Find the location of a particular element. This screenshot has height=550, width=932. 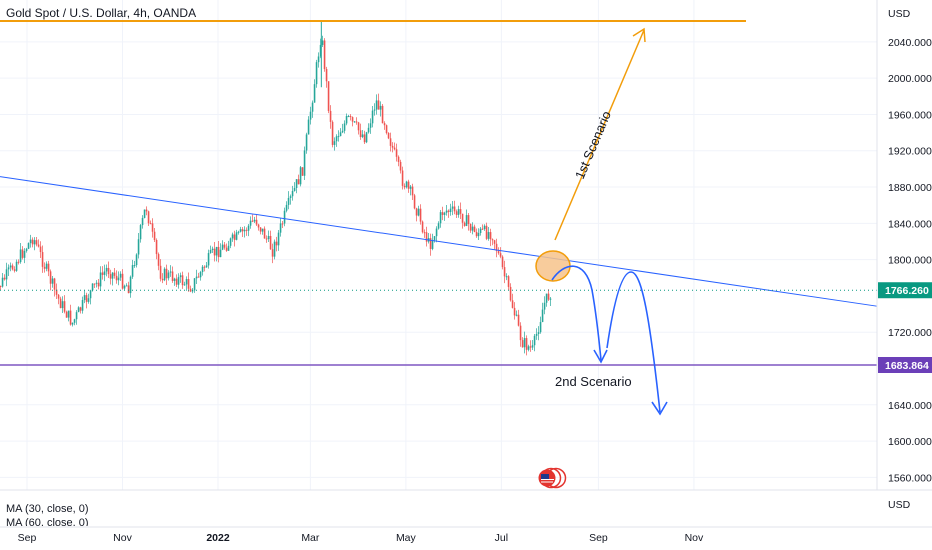

x-tick-label: Sep is located at coordinates (598, 538).